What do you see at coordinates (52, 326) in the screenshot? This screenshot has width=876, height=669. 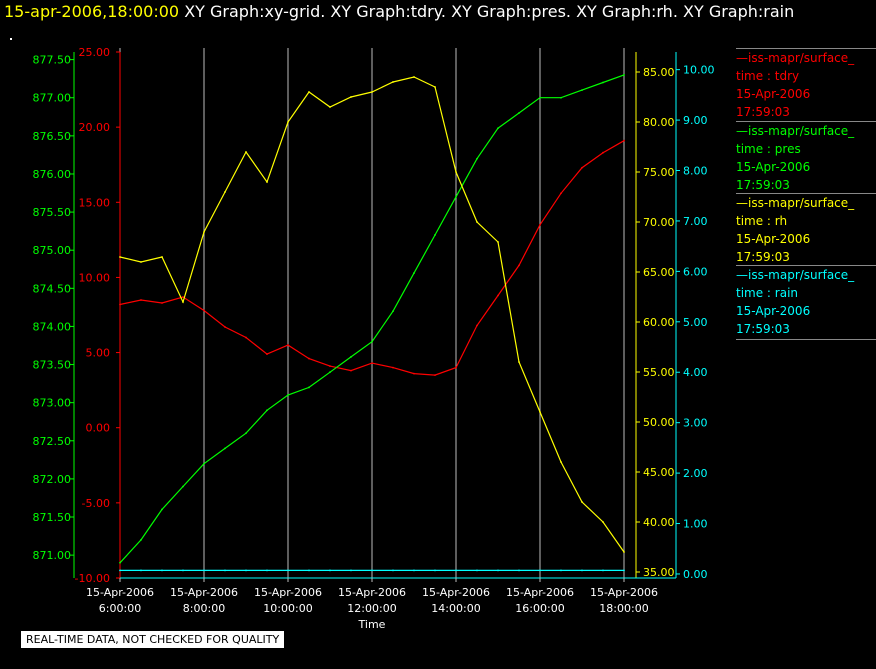 I see `pres-tick-label: 874.00` at bounding box center [52, 326].